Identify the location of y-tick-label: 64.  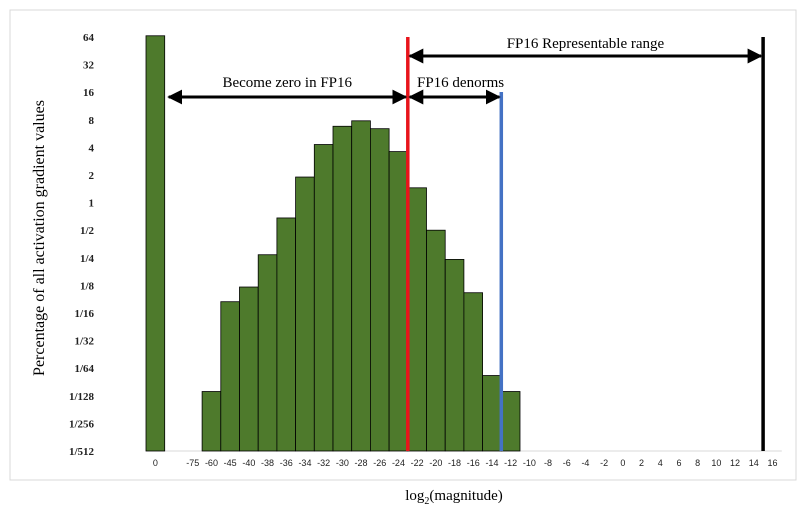
(89, 38).